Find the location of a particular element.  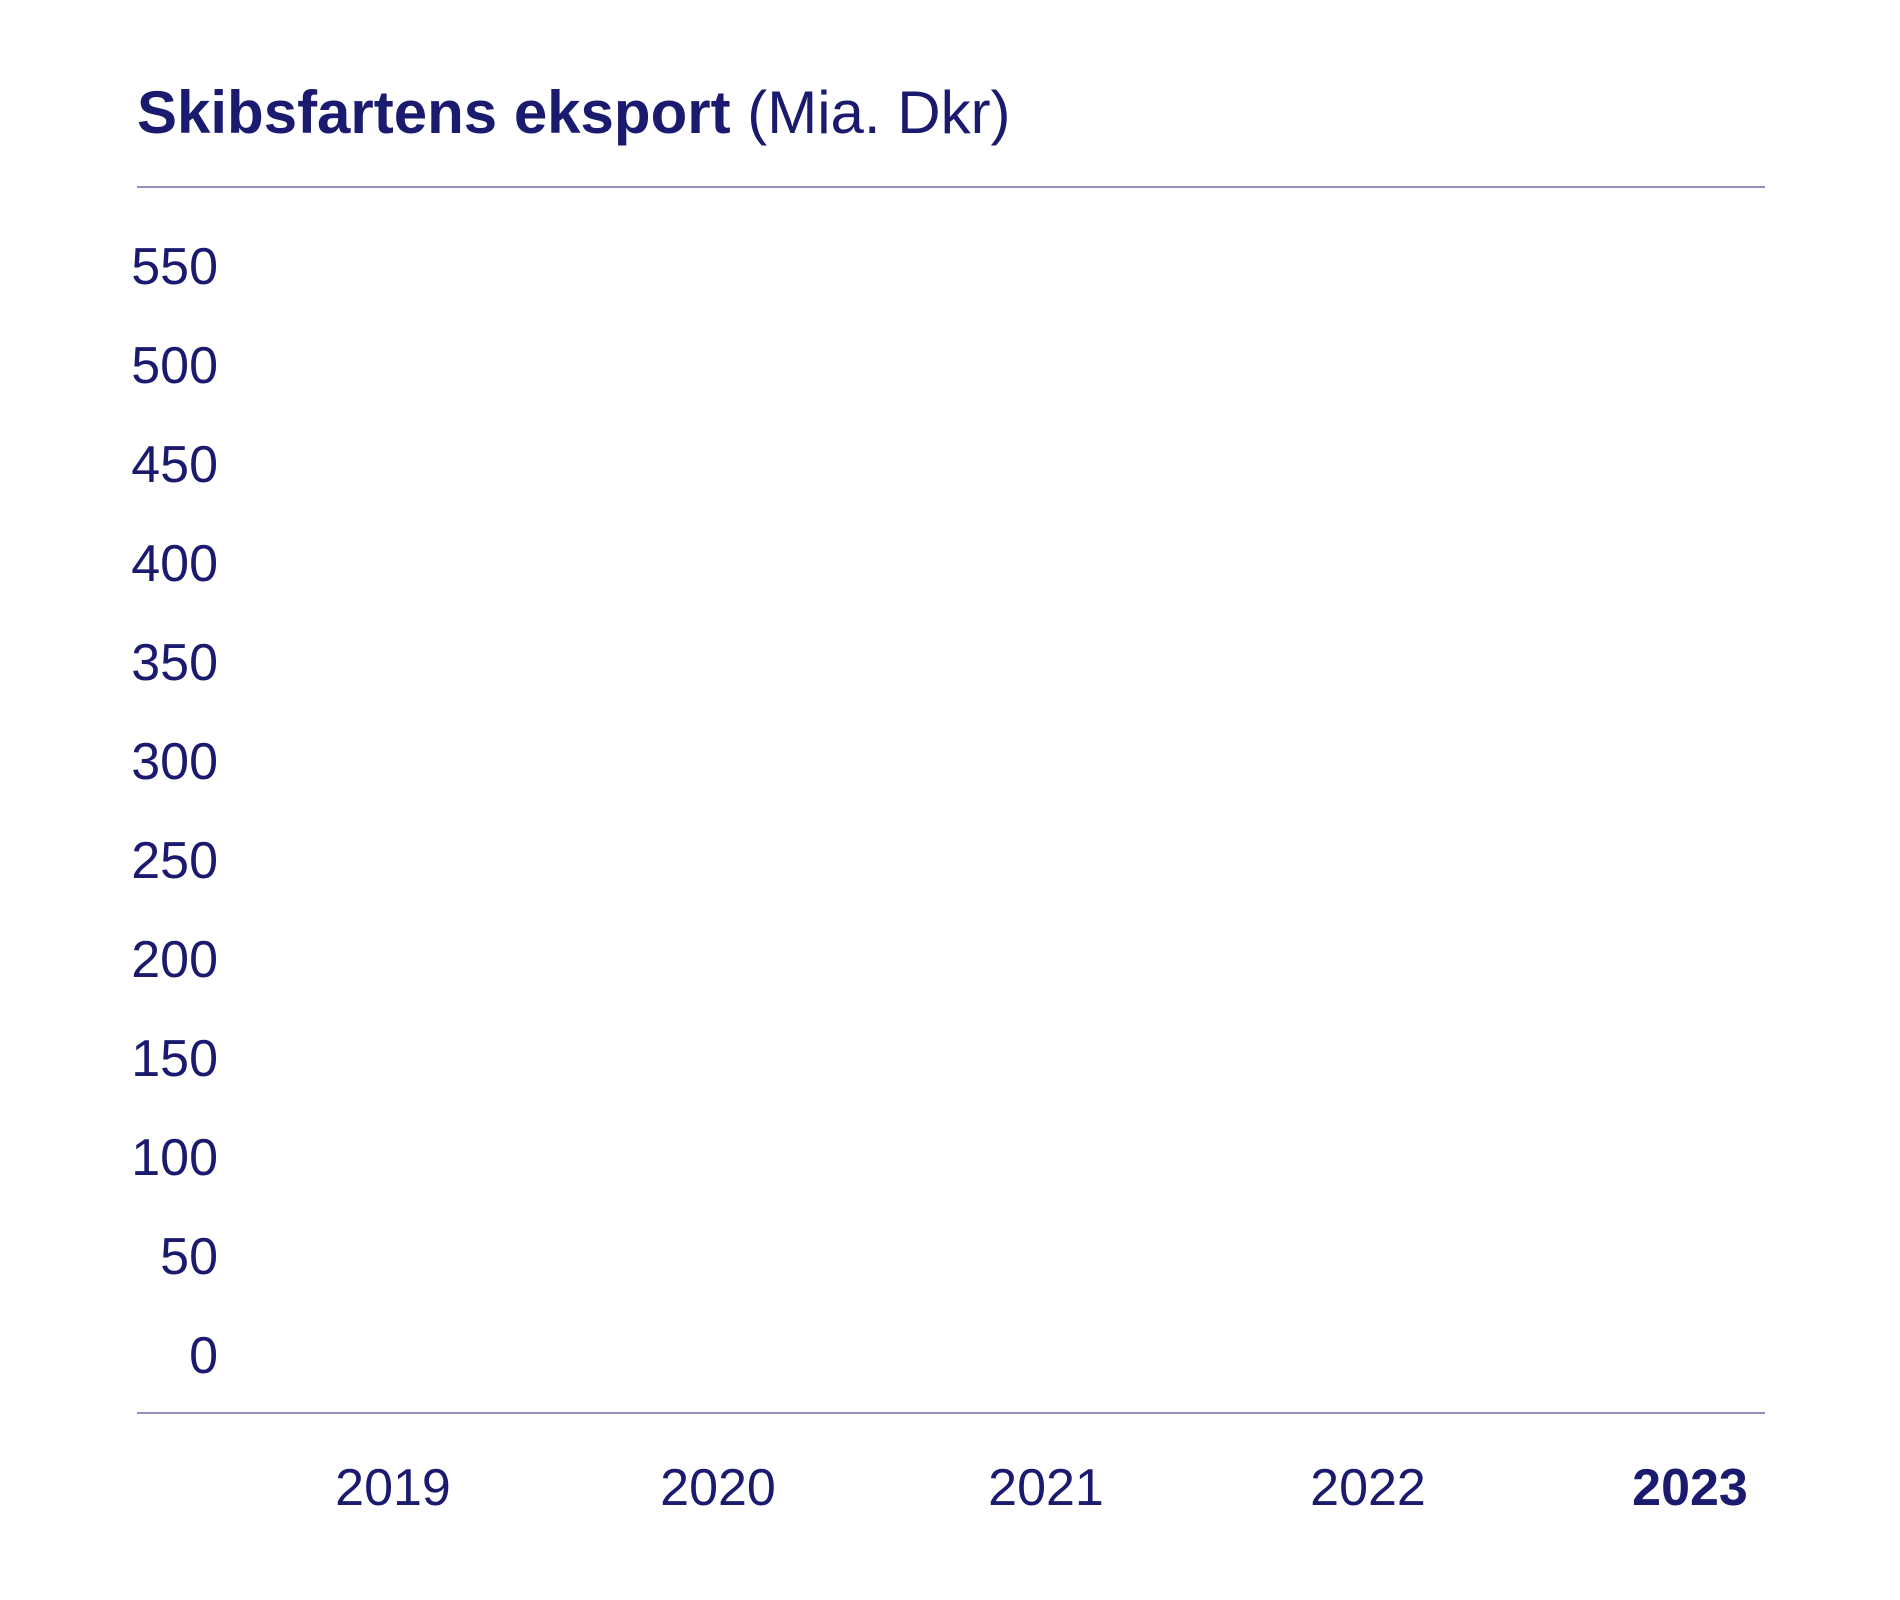

x-tick-2023: 2023 is located at coordinates (1690, 1488).